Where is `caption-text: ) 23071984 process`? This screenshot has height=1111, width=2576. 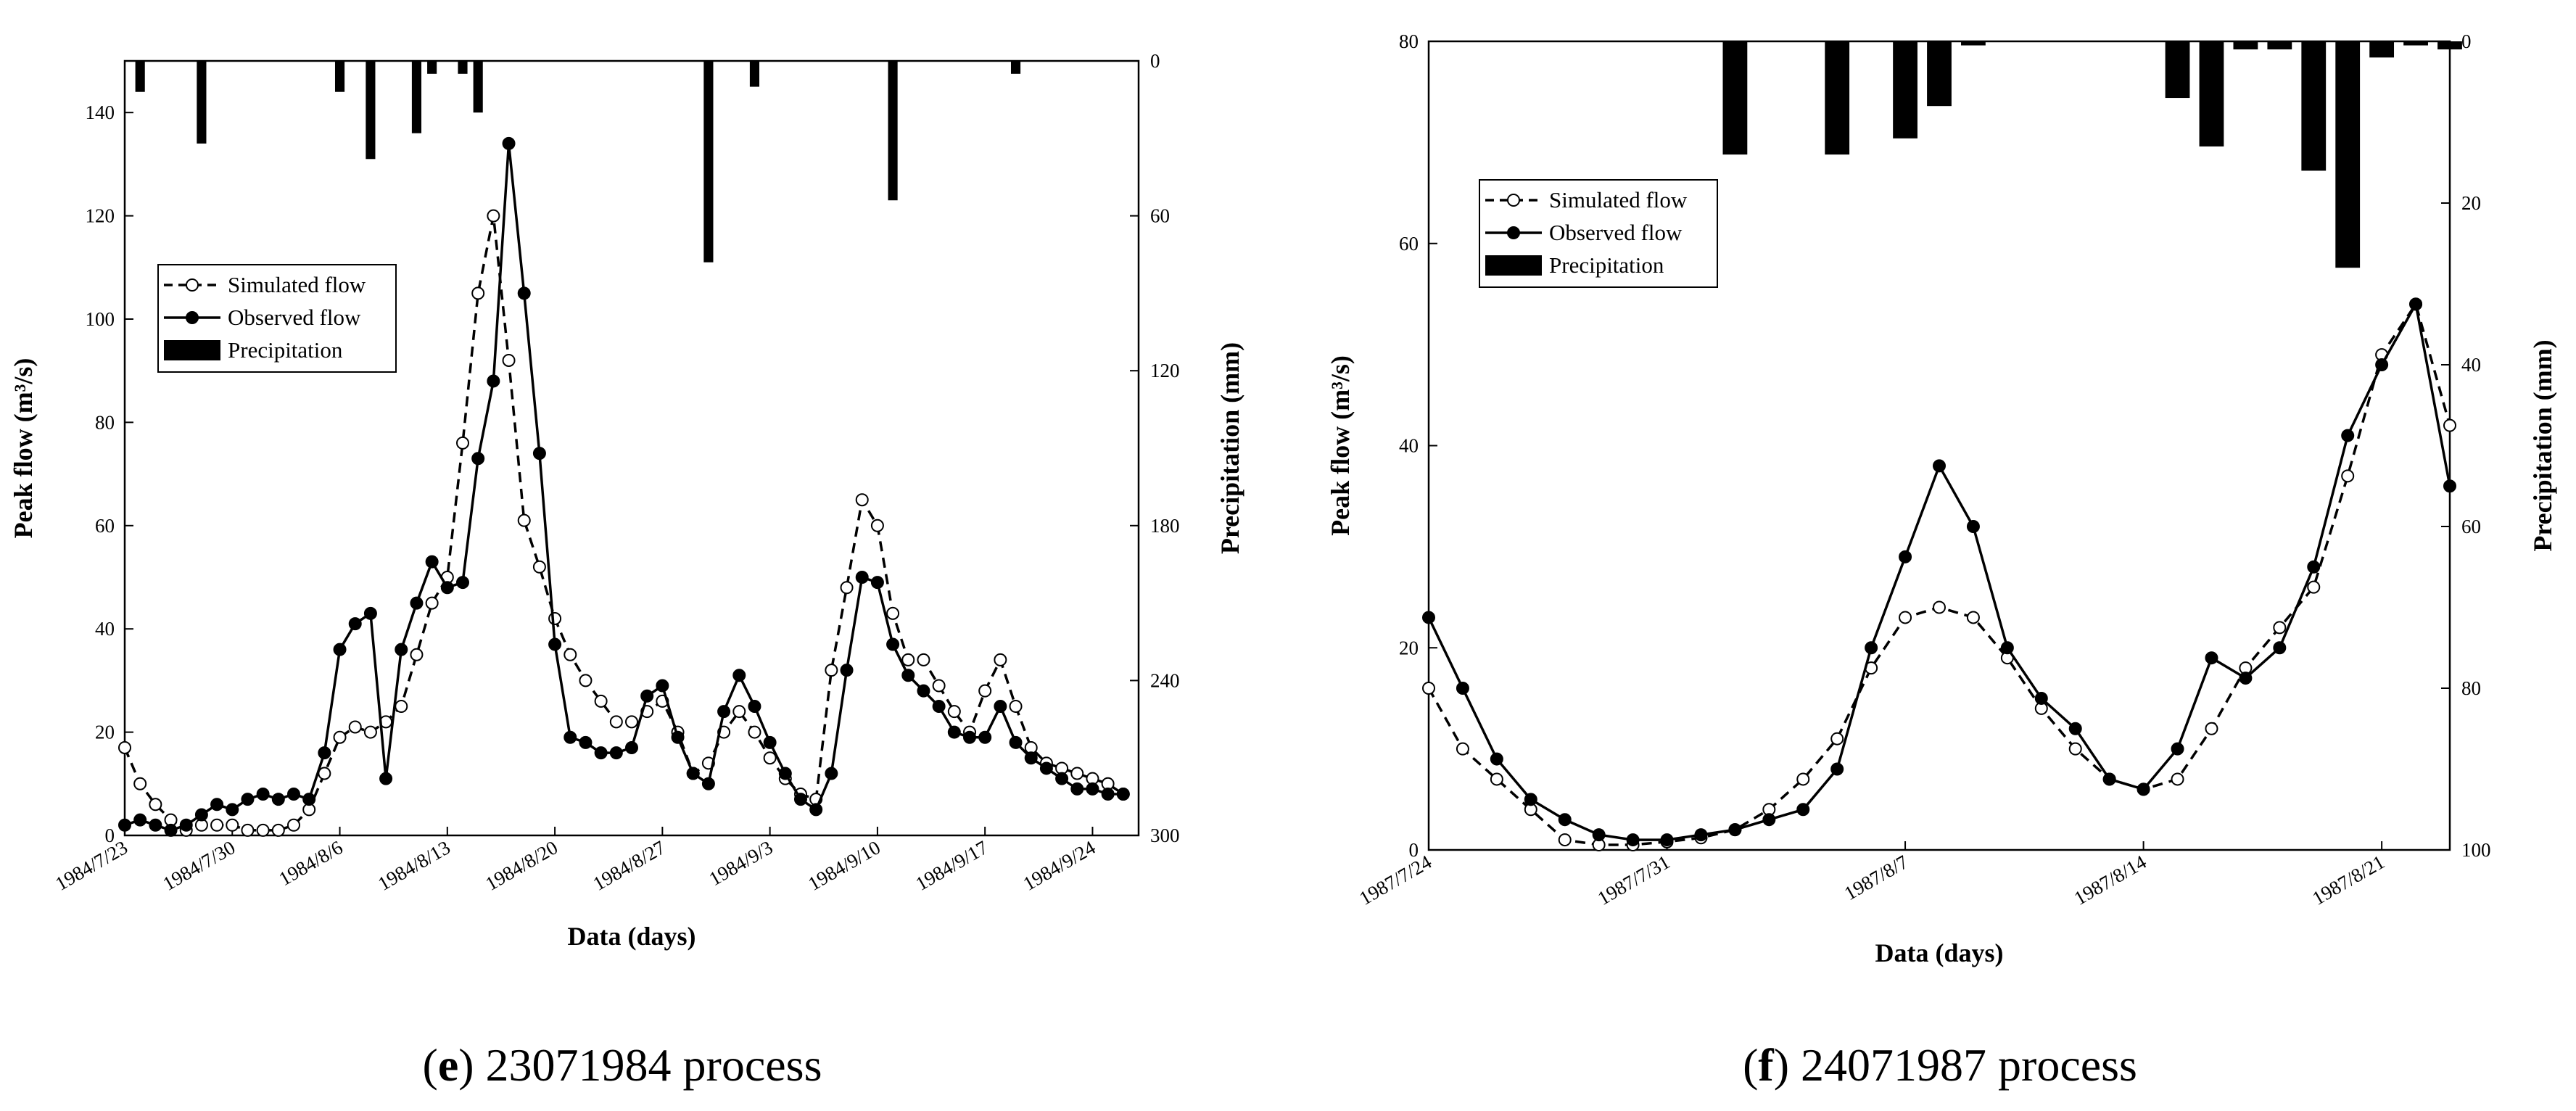
caption-text: ) 23071984 process is located at coordinates (640, 1065).